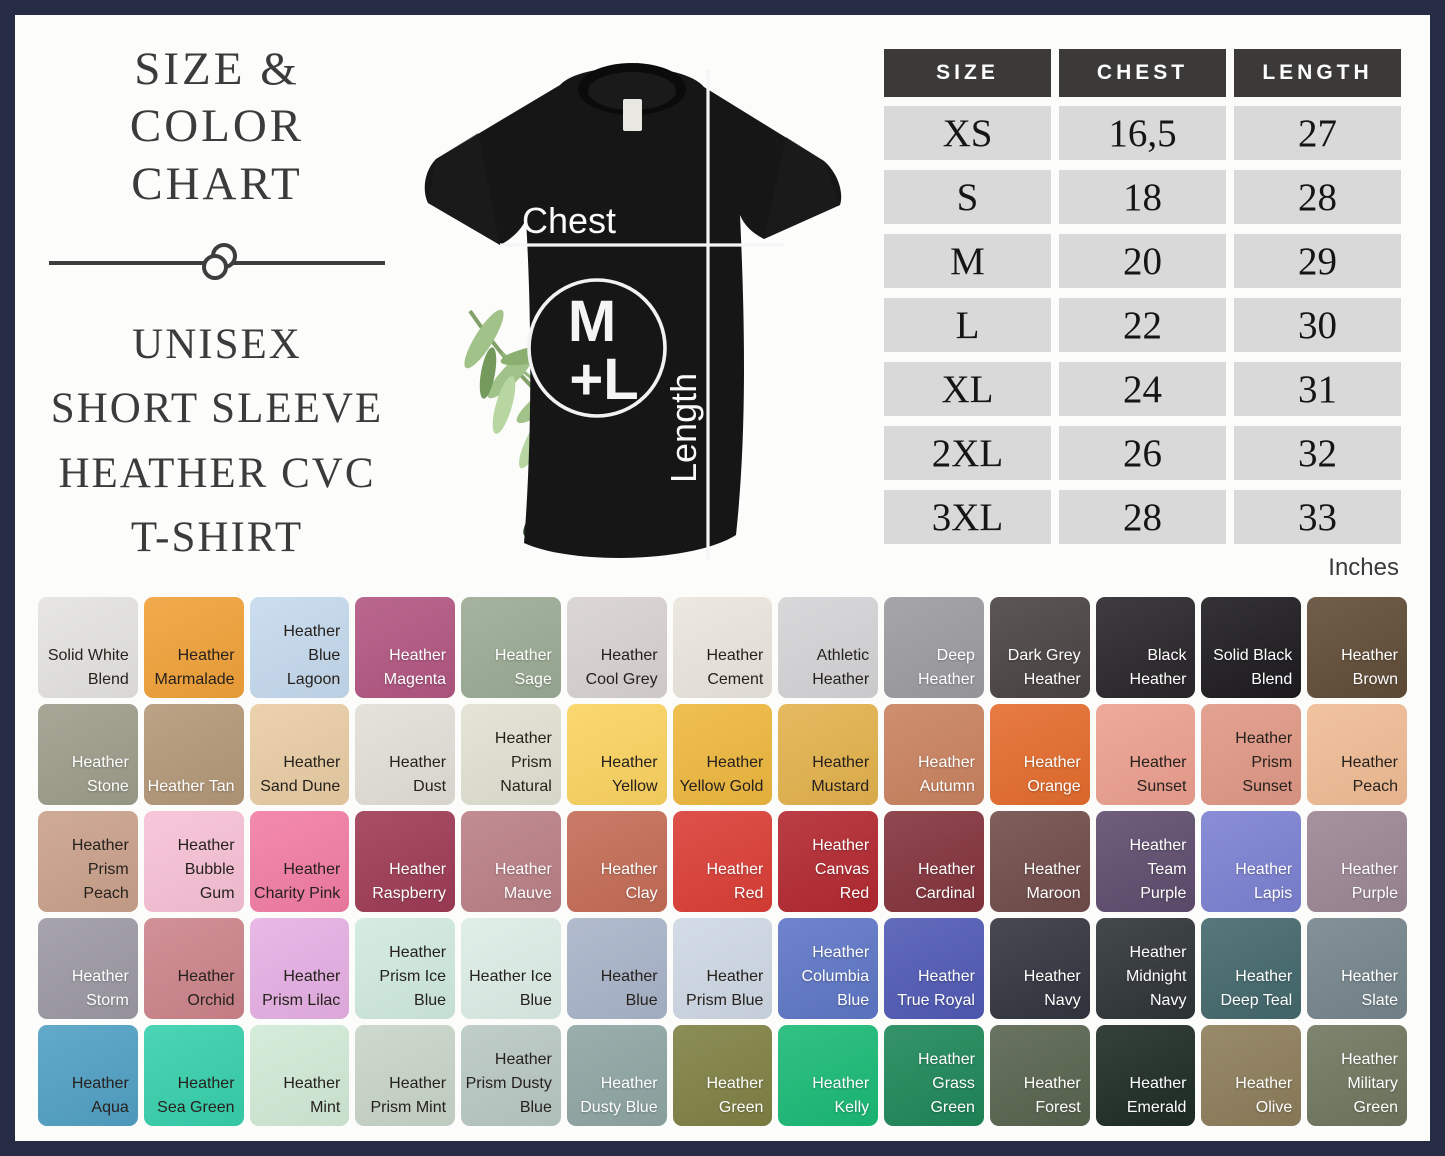 The image size is (1445, 1156). Describe the element at coordinates (1052, 774) in the screenshot. I see `color-swatch-label: Heather Orange` at that location.